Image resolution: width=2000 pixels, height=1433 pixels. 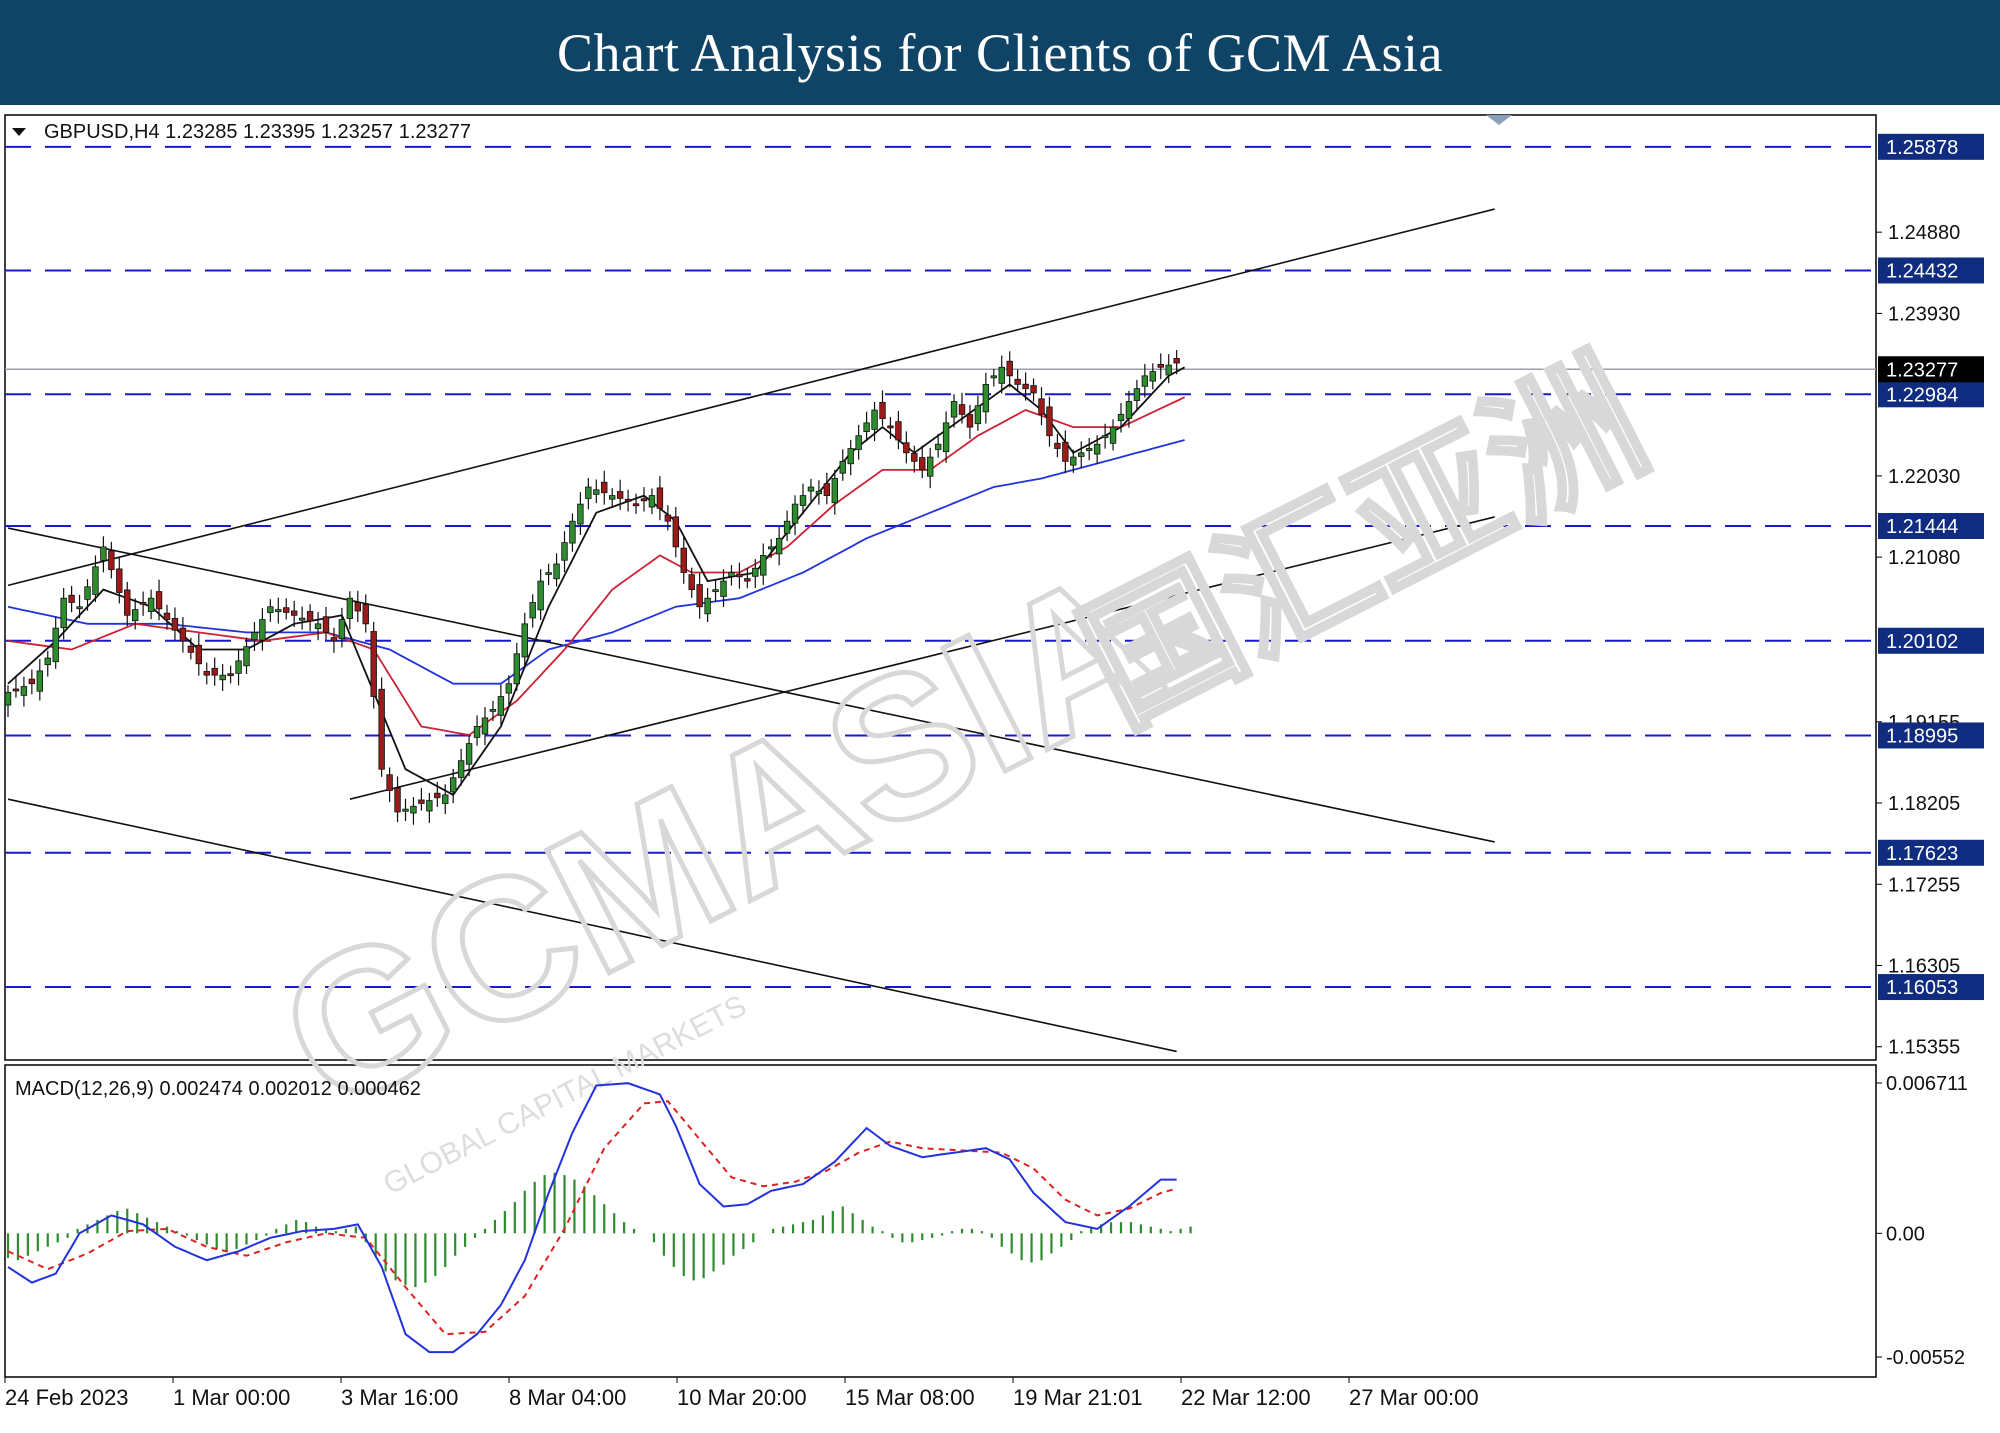 I want to click on time-tick-label: 24 Feb 2023, so click(x=67, y=1397).